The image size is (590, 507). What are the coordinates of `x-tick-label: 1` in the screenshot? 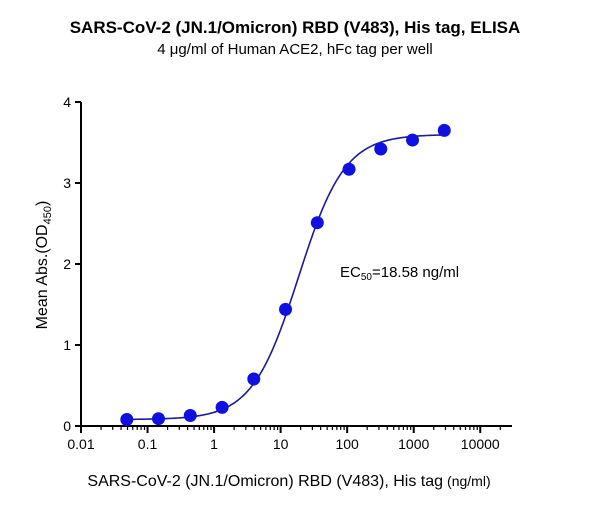 It's located at (214, 444).